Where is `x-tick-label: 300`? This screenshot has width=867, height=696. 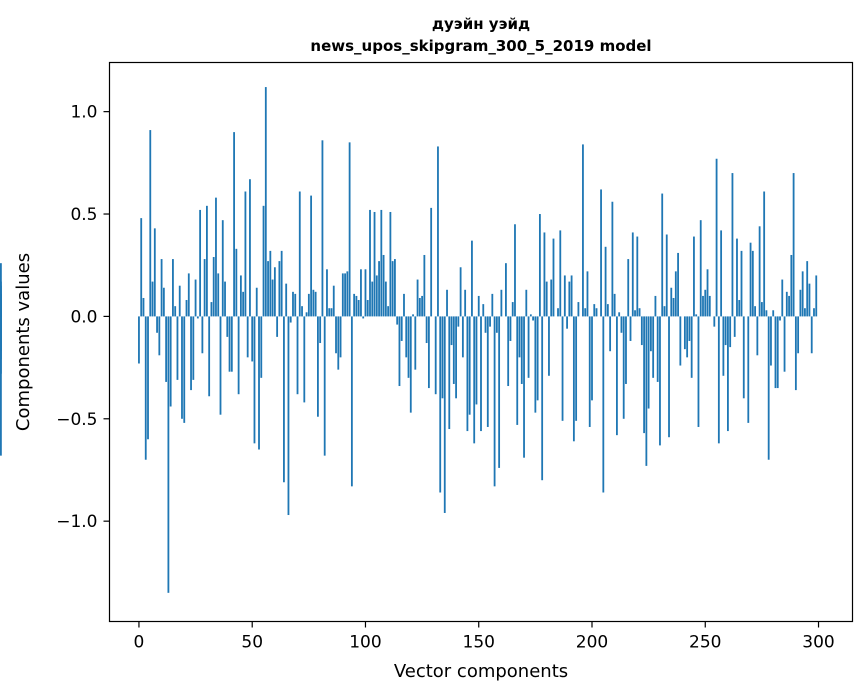
x-tick-label: 300 is located at coordinates (818, 643).